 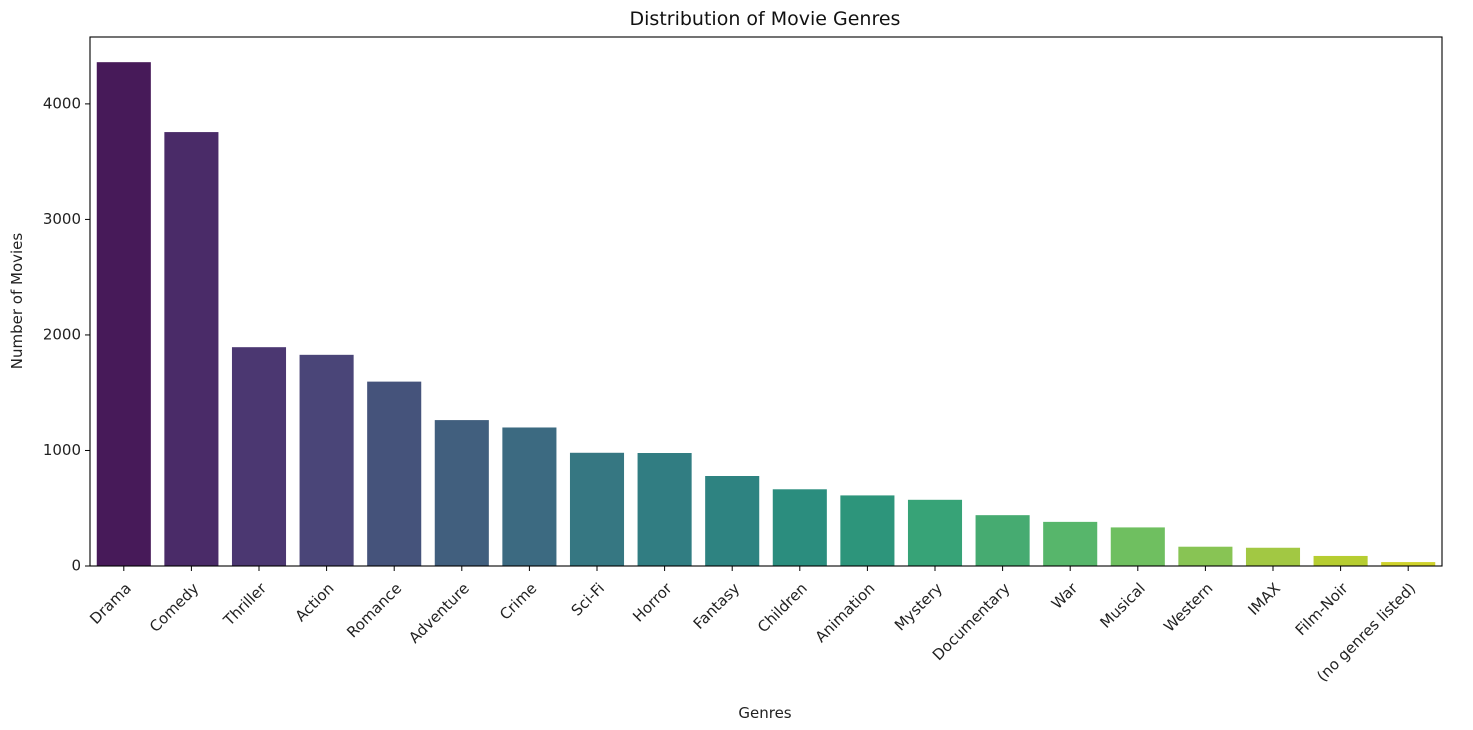 What do you see at coordinates (326, 460) in the screenshot?
I see `bar-action` at bounding box center [326, 460].